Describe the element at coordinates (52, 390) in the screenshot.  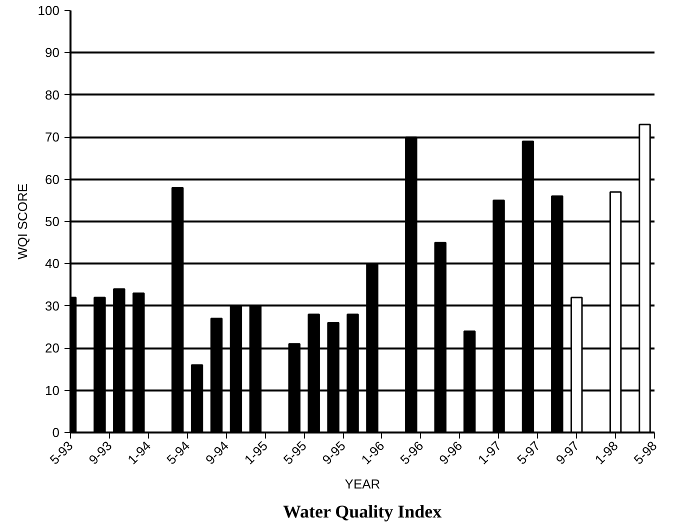
I see `y-tick-label: 10` at that location.